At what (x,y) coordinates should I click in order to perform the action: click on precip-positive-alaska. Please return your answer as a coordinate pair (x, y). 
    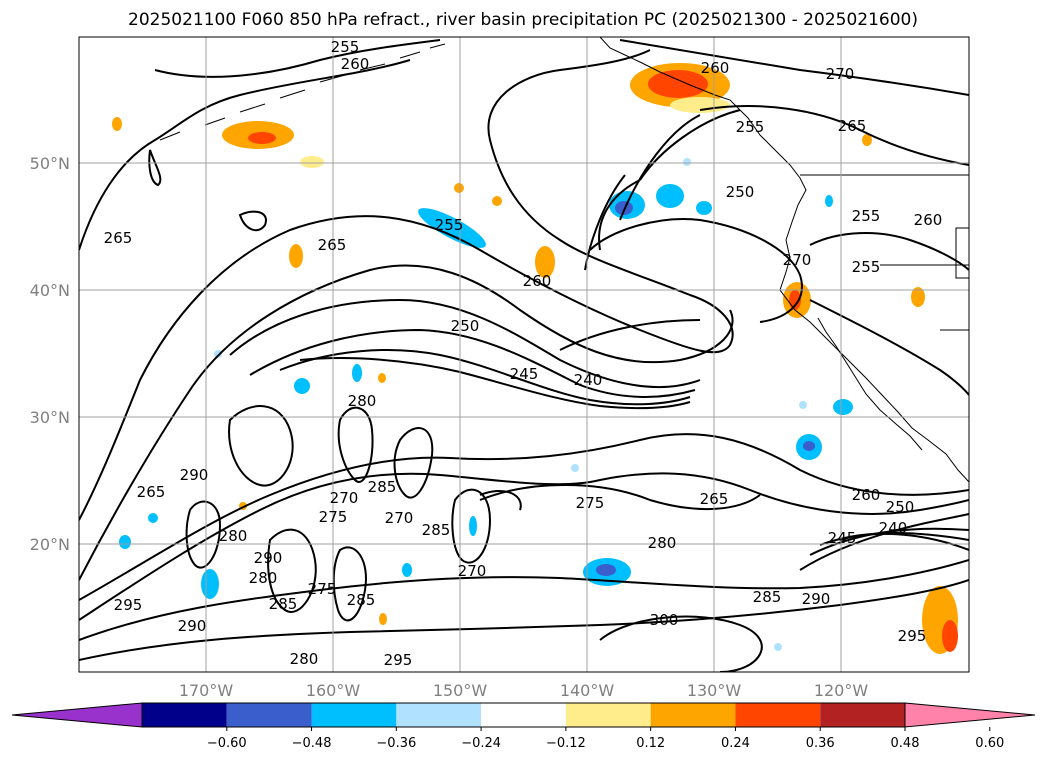
    Looking at the image, I should click on (680, 88).